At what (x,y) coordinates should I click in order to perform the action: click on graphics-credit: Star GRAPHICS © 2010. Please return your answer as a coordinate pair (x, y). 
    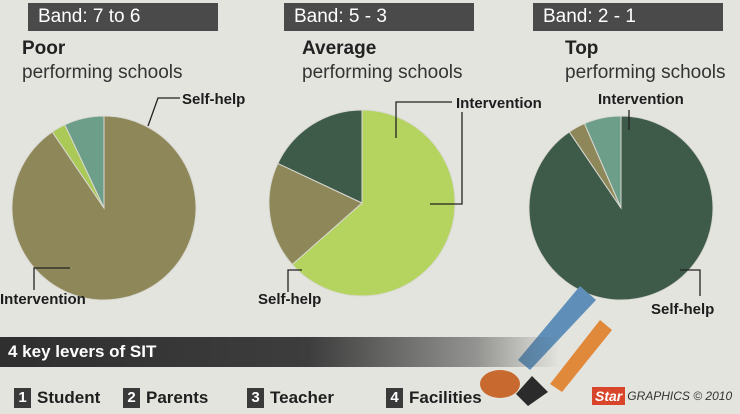
    Looking at the image, I should click on (662, 396).